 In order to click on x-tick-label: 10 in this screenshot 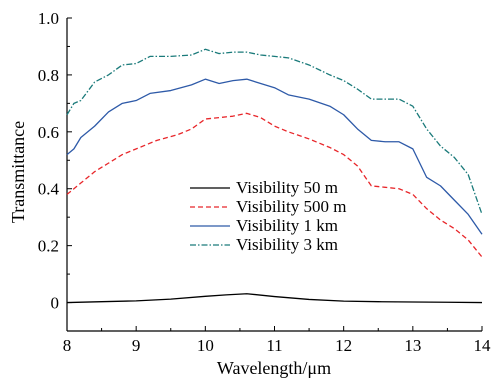, I will do `click(205, 345)`.